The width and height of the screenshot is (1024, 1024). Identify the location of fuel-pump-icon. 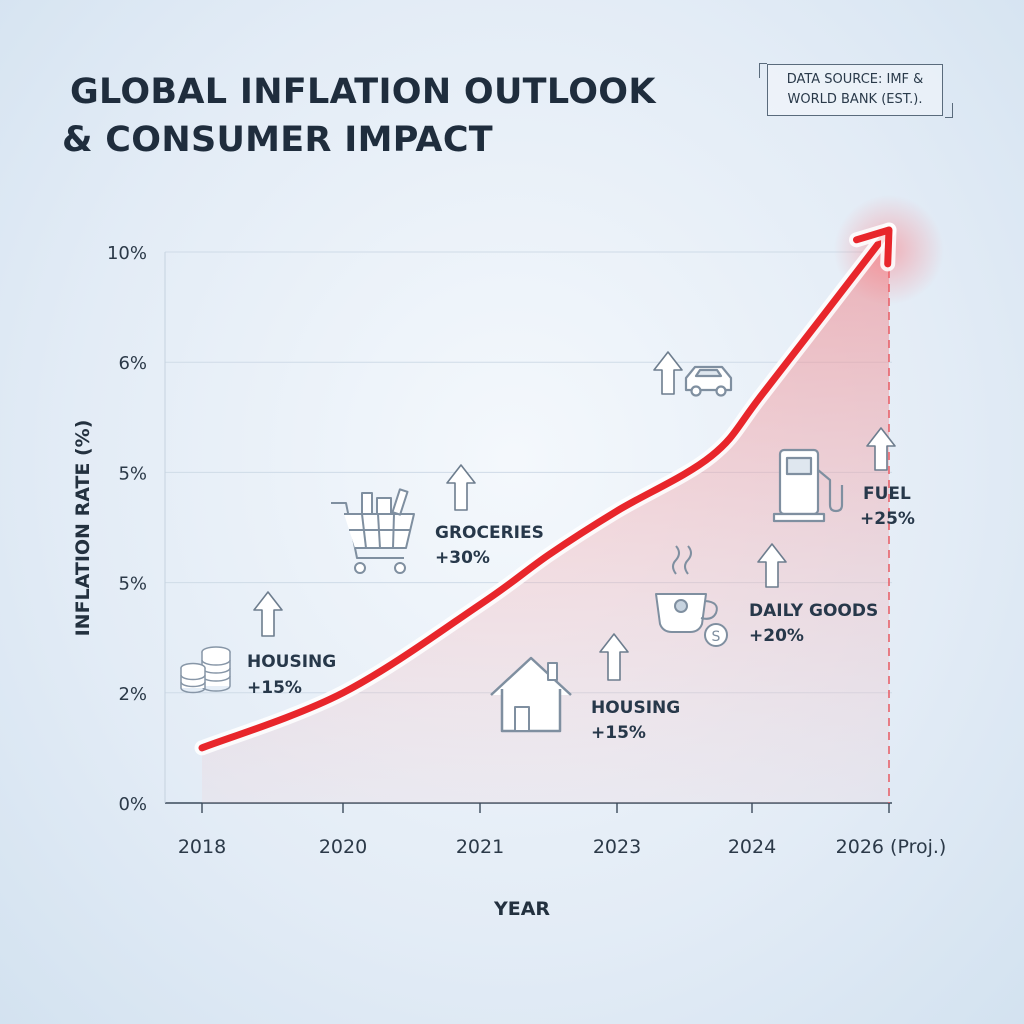
(808, 485).